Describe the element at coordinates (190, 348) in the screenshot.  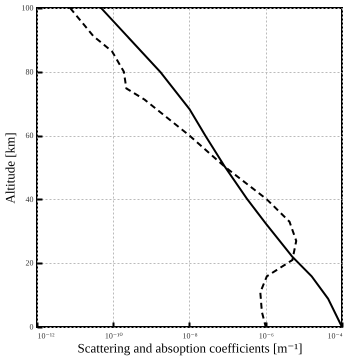
I see `x-axis-title: Scattering and absoption coefficients [m⁻¹]` at that location.